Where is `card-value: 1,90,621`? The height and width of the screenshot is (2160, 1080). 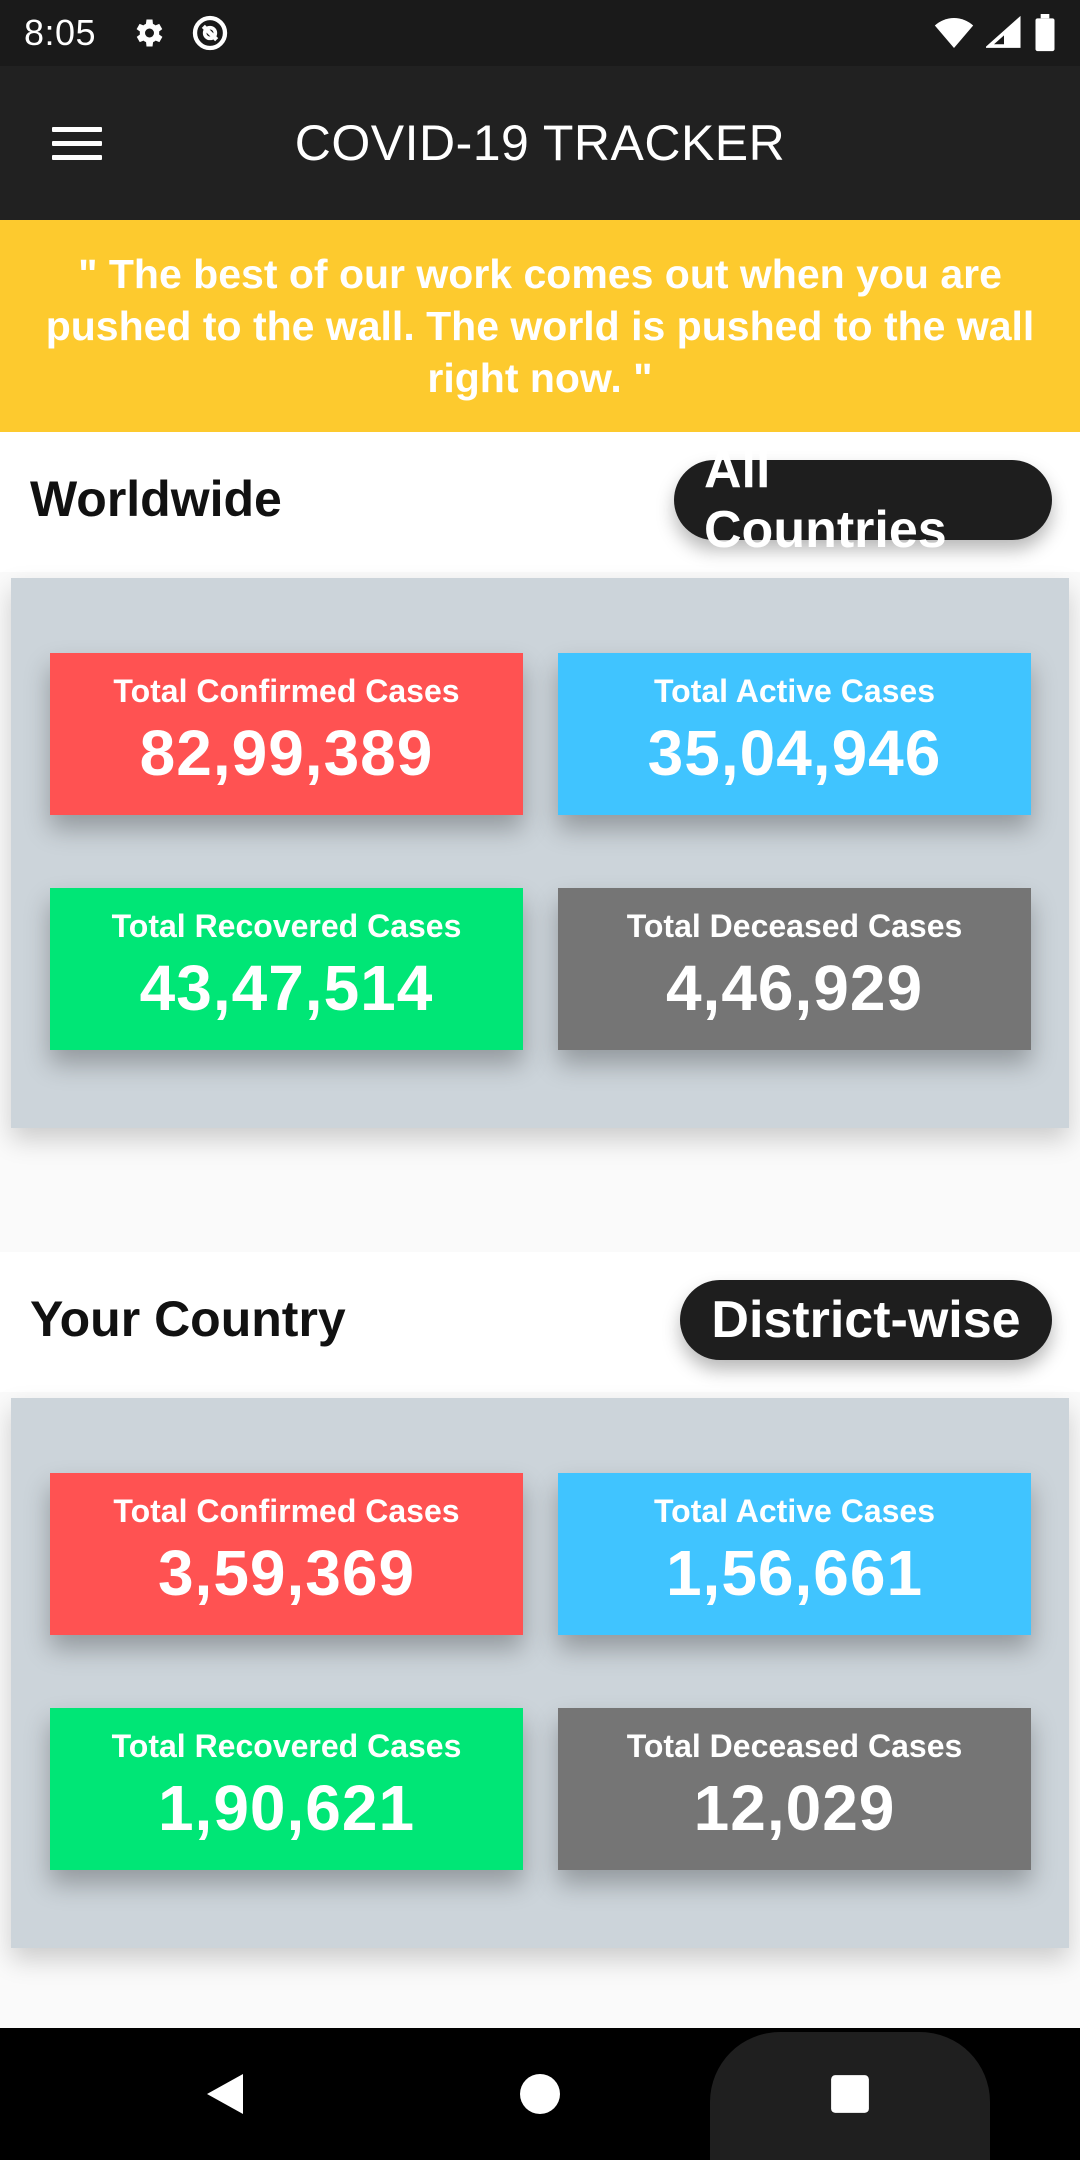
card-value: 1,90,621 is located at coordinates (286, 1808).